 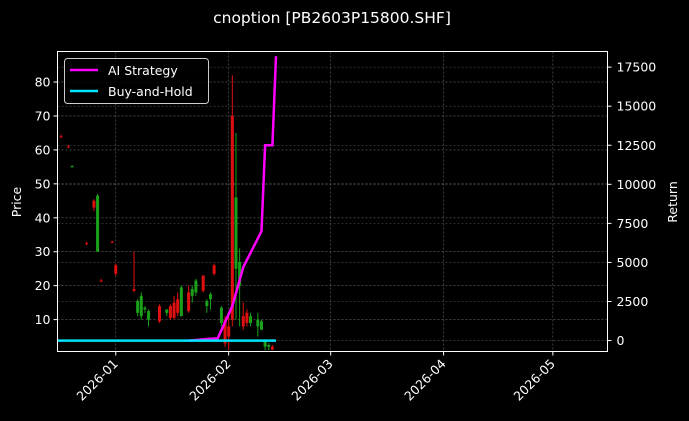 I want to click on right-tick-label: 5000, so click(x=633, y=262).